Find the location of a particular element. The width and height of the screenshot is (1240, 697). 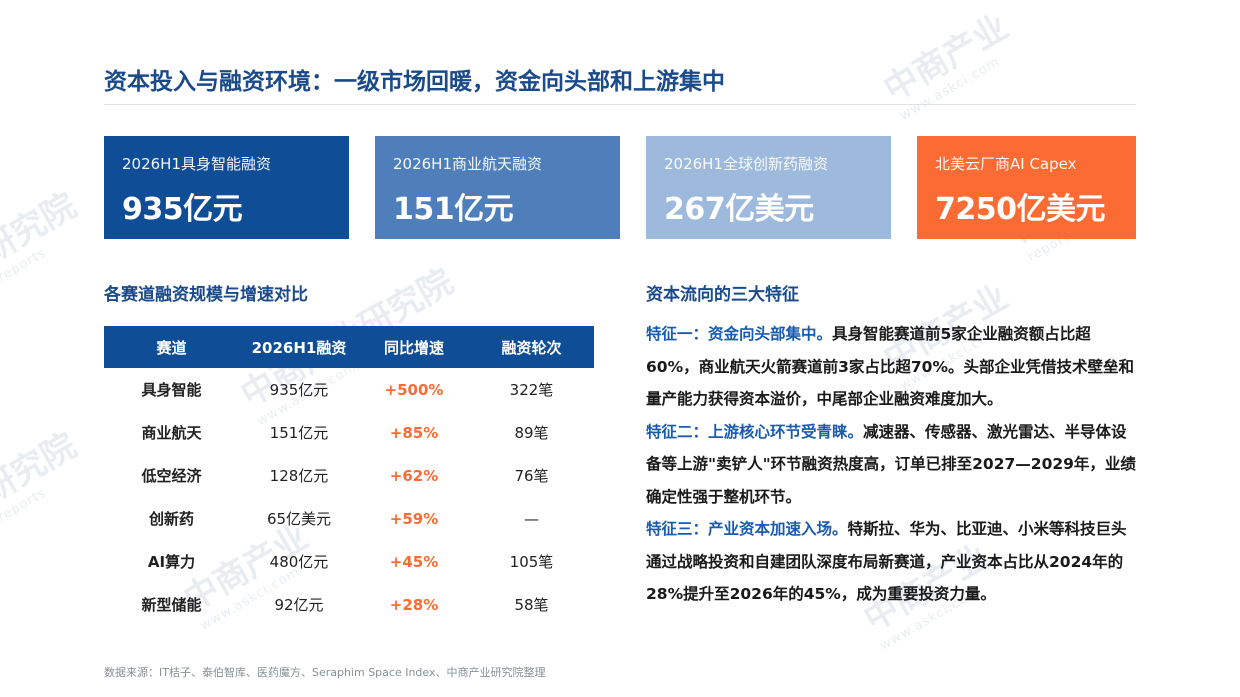

table-cell-sector: 低空经济 is located at coordinates (171, 476).